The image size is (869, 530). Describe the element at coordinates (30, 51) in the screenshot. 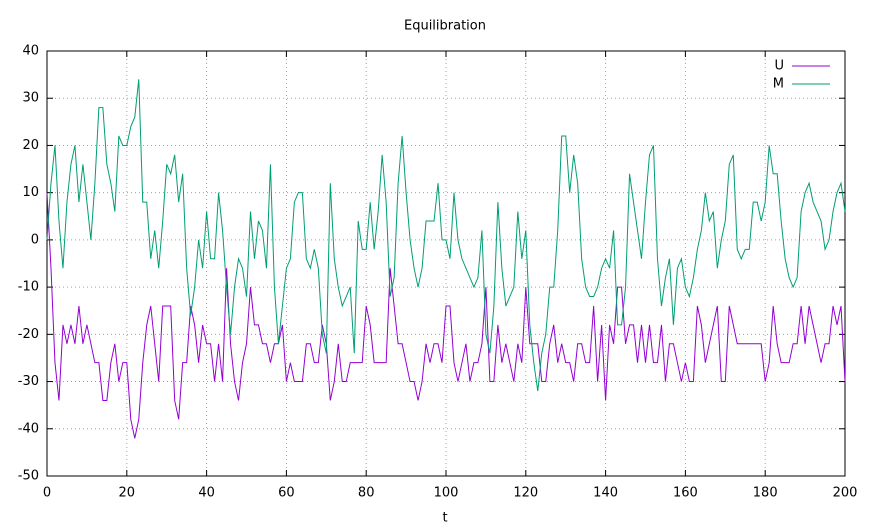

I see `y-tick-label: 40` at that location.